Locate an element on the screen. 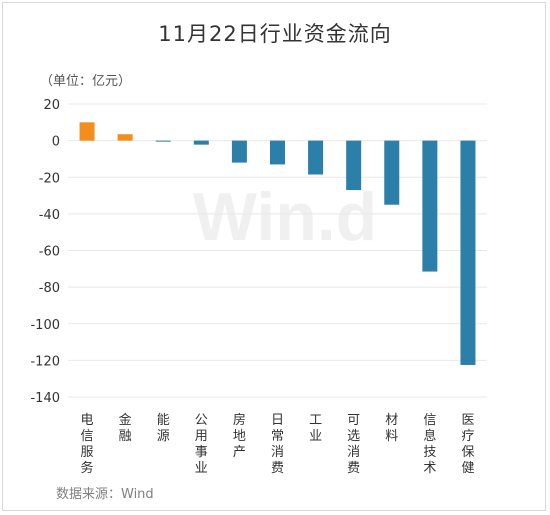  y-tick-label: -80 is located at coordinates (49, 288).